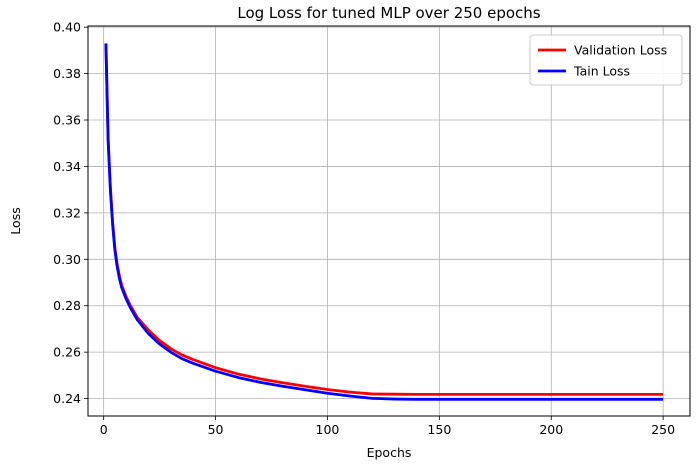 This screenshot has height=470, width=700. Describe the element at coordinates (67, 120) in the screenshot. I see `y-tick-label: 0.36` at that location.